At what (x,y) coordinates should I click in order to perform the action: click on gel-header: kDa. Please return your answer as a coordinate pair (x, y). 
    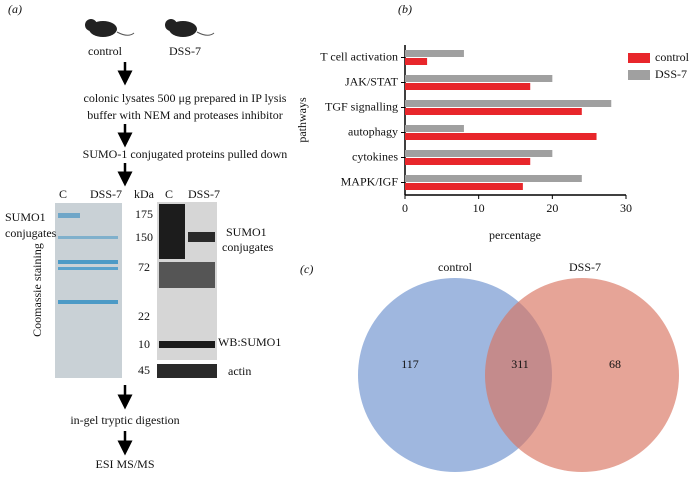
    Looking at the image, I should click on (144, 194).